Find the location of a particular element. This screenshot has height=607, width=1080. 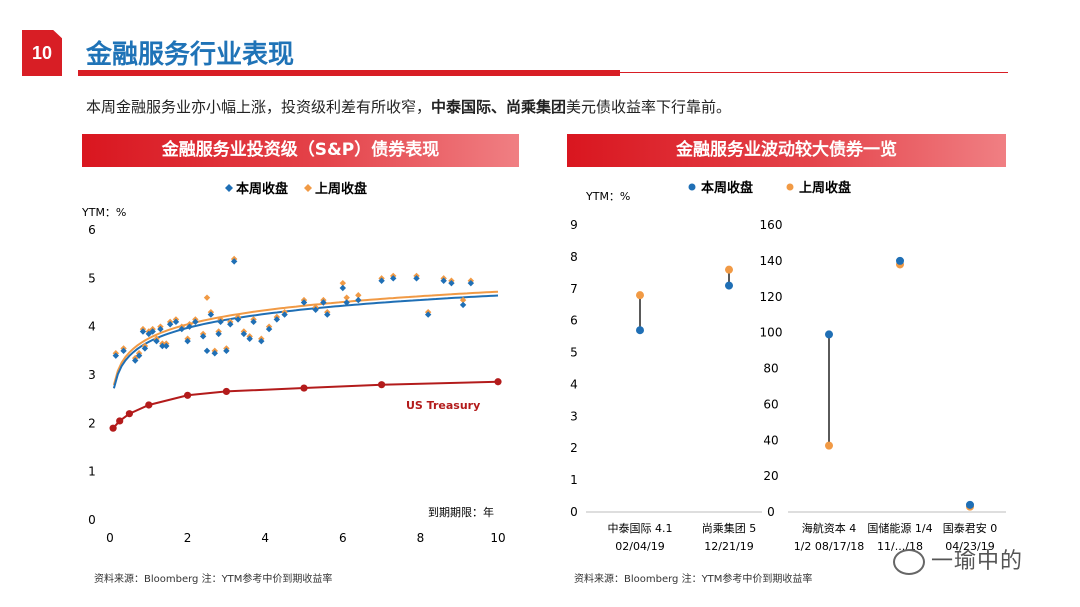

legend-label-this-week: 本周收盘 is located at coordinates (262, 189).